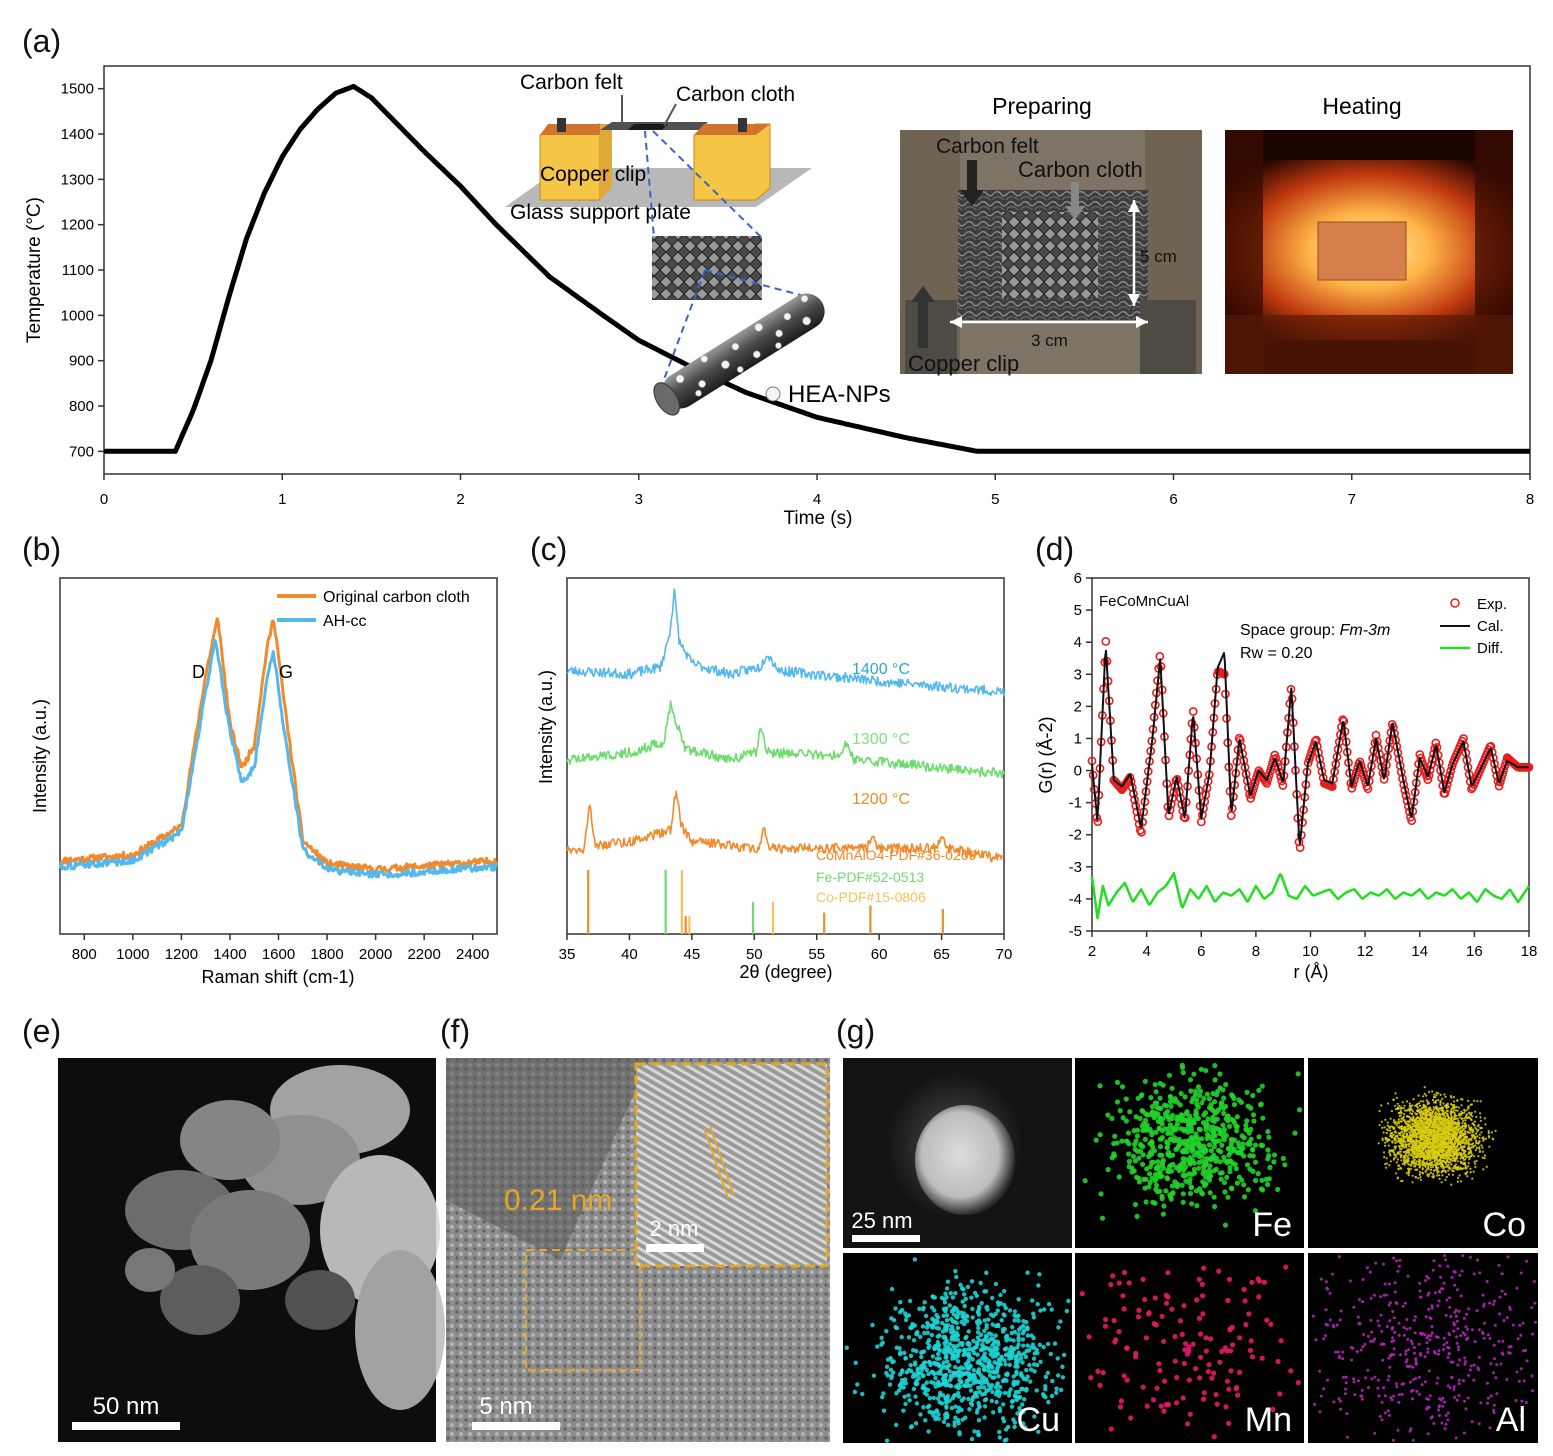  Describe the element at coordinates (34, 270) in the screenshot. I see `a-ylabel: Temperature (°C)` at that location.